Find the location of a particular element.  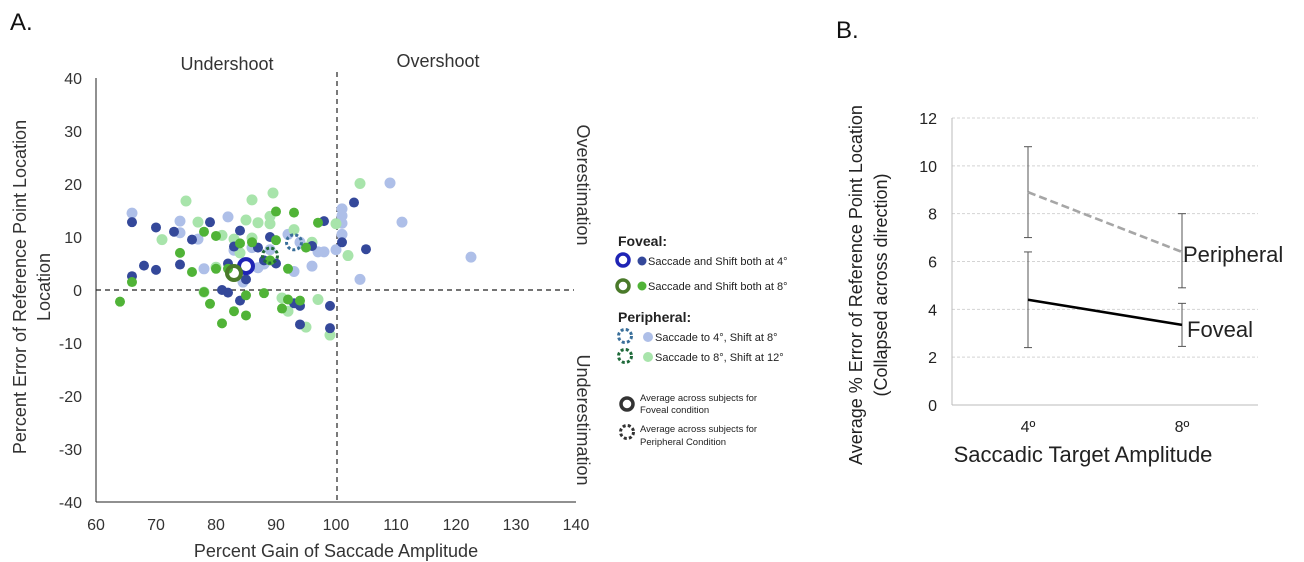

scatter-y-tick-label: -30 is located at coordinates (70, 450).